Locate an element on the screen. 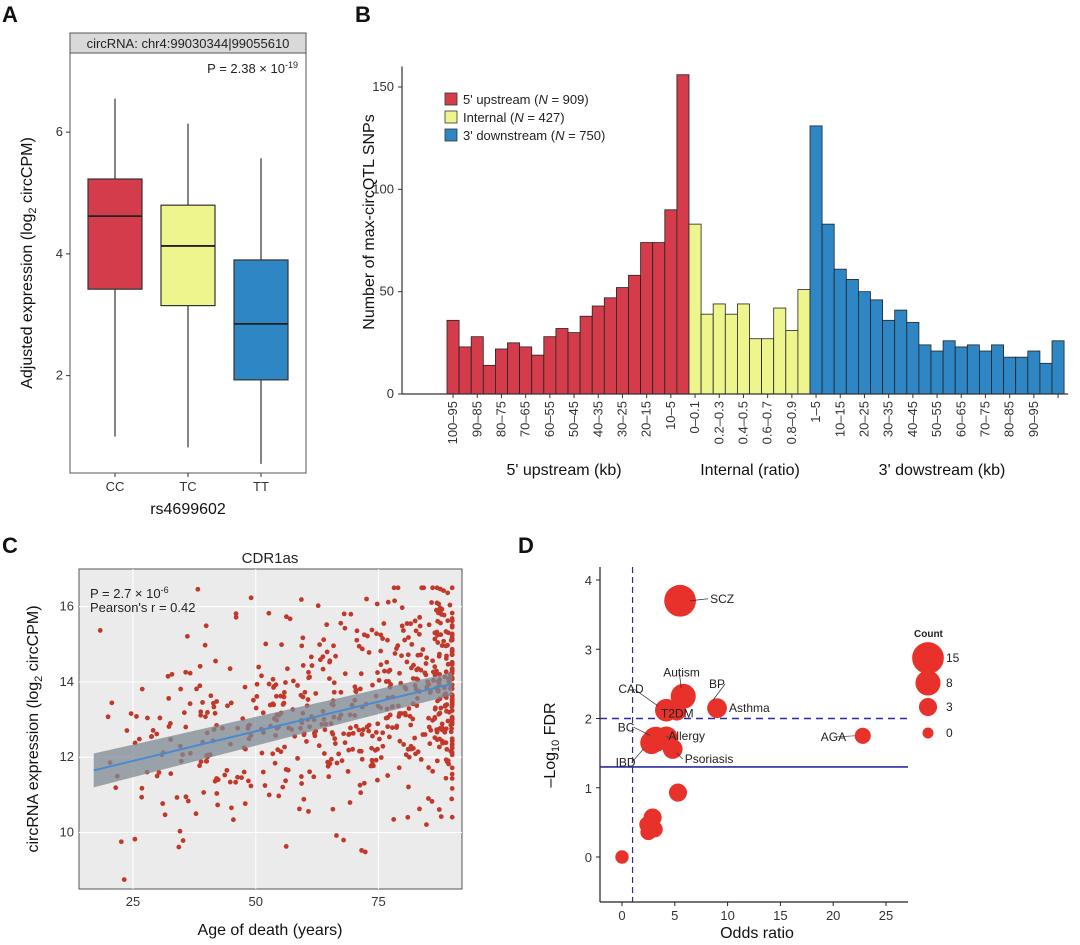 Image resolution: width=1080 pixels, height=945 pixels. legend-d: 15 8 3 0 is located at coordinates (936, 691).